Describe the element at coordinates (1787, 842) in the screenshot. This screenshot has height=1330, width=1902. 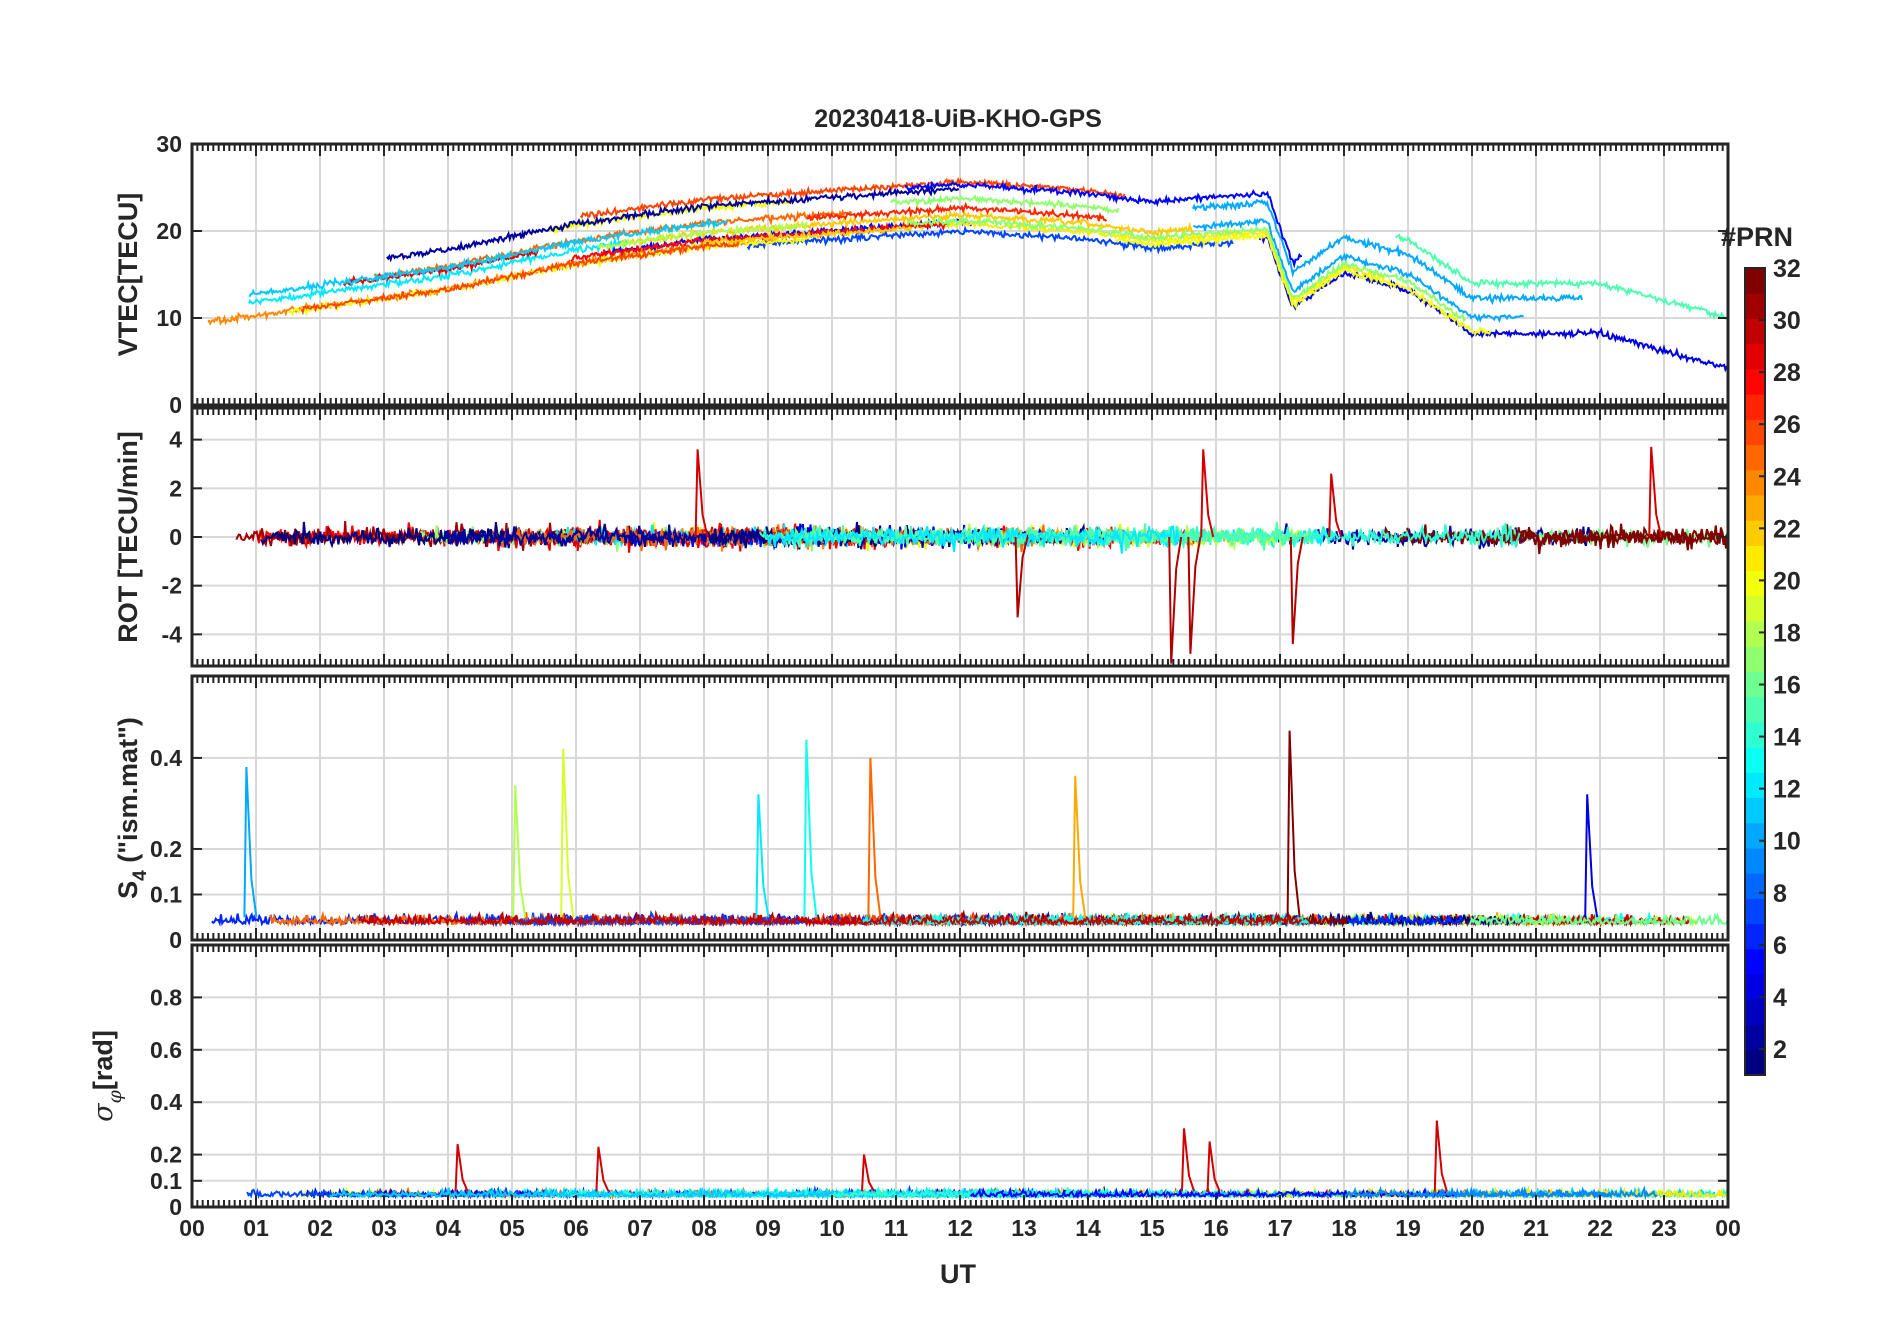
I see `colorbar-tick-label: 10` at that location.